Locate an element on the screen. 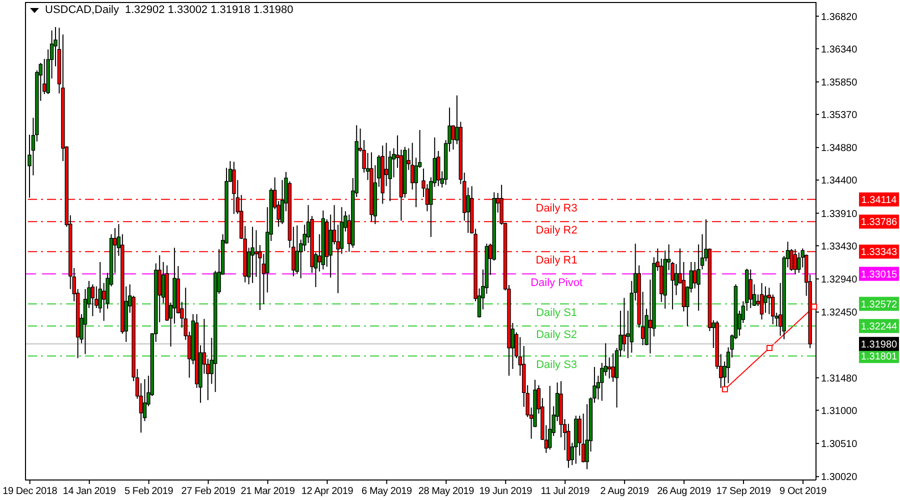  text: 1.31801 is located at coordinates (879, 357).